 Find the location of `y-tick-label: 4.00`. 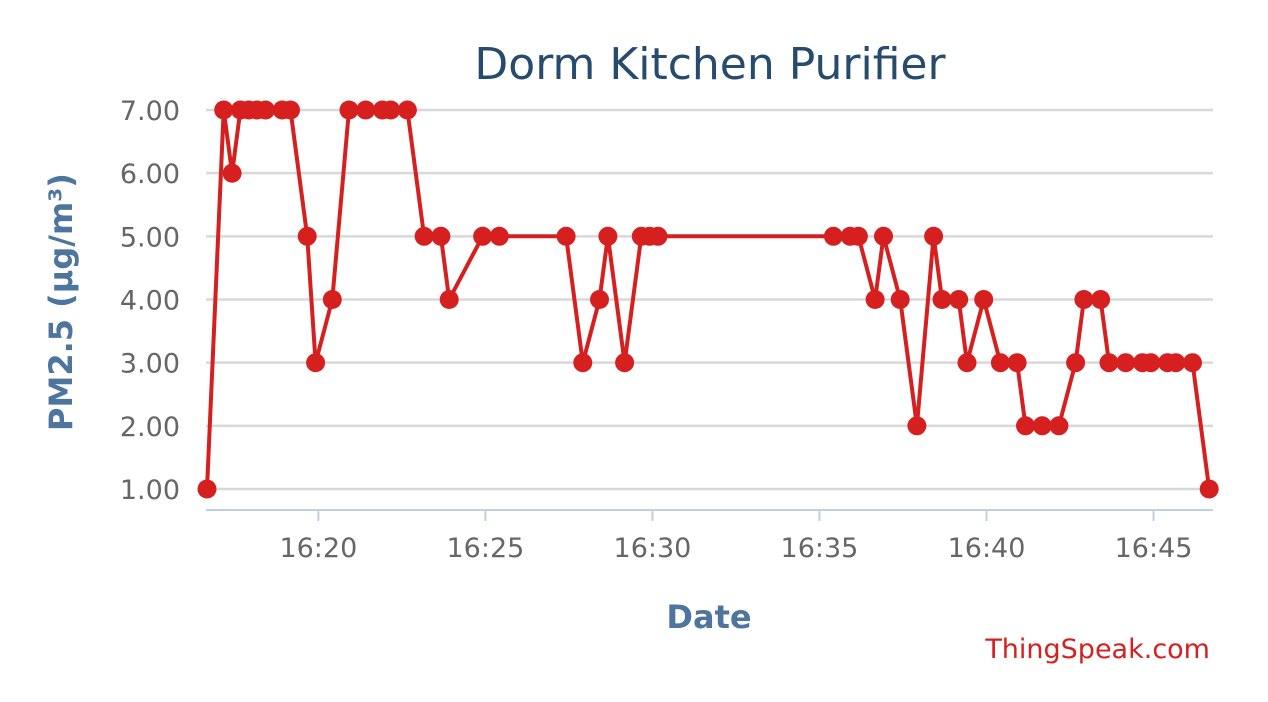

y-tick-label: 4.00 is located at coordinates (150, 301).